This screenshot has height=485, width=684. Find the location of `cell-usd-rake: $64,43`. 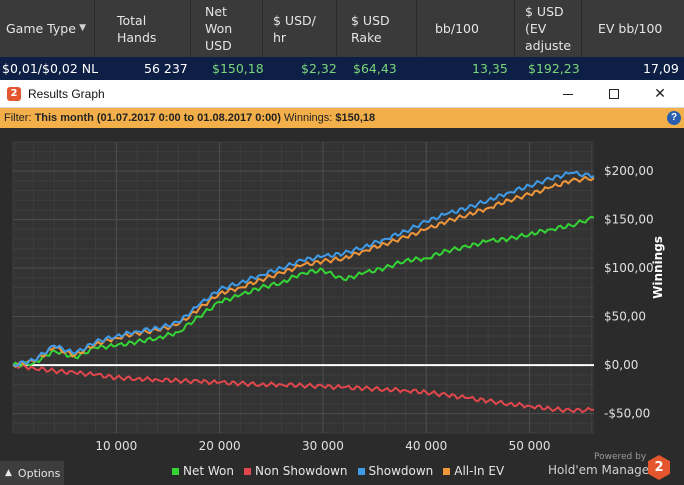

cell-usd-rake: $64,43 is located at coordinates (375, 68).